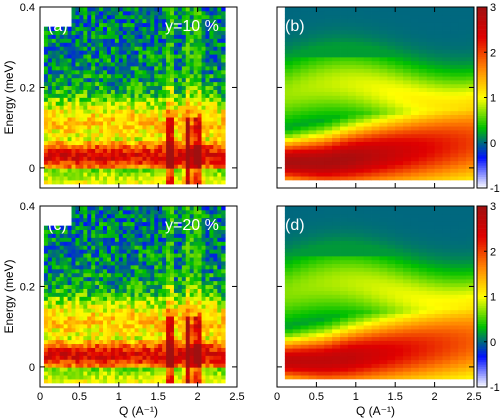 Image resolution: width=500 pixels, height=418 pixels. What do you see at coordinates (57, 225) in the screenshot?
I see `panel-label: (c)` at bounding box center [57, 225].